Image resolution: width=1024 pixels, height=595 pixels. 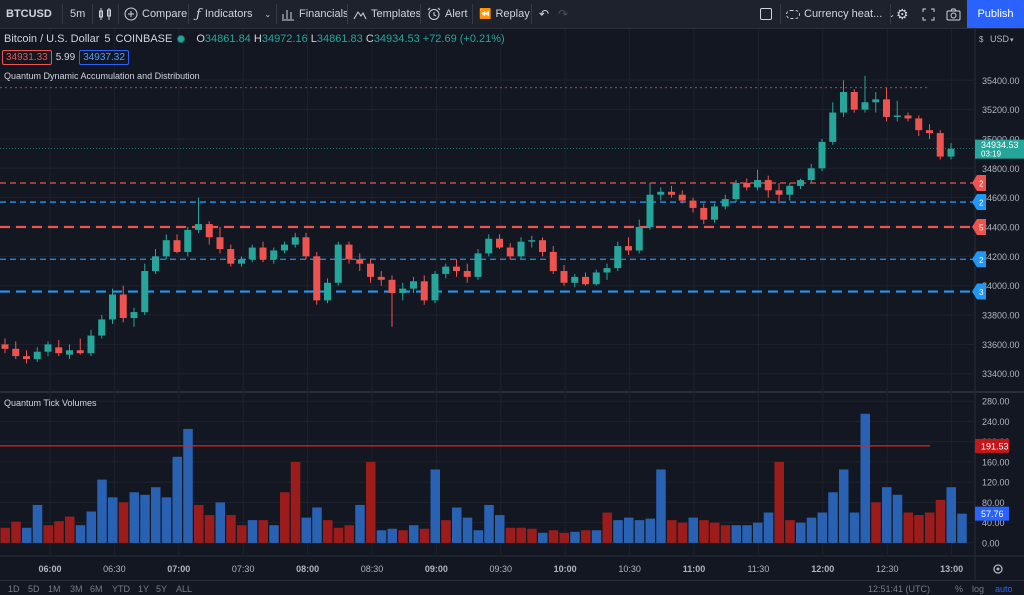 I want to click on indicators-button: ƒ Indicators ⌄, so click(x=233, y=14).